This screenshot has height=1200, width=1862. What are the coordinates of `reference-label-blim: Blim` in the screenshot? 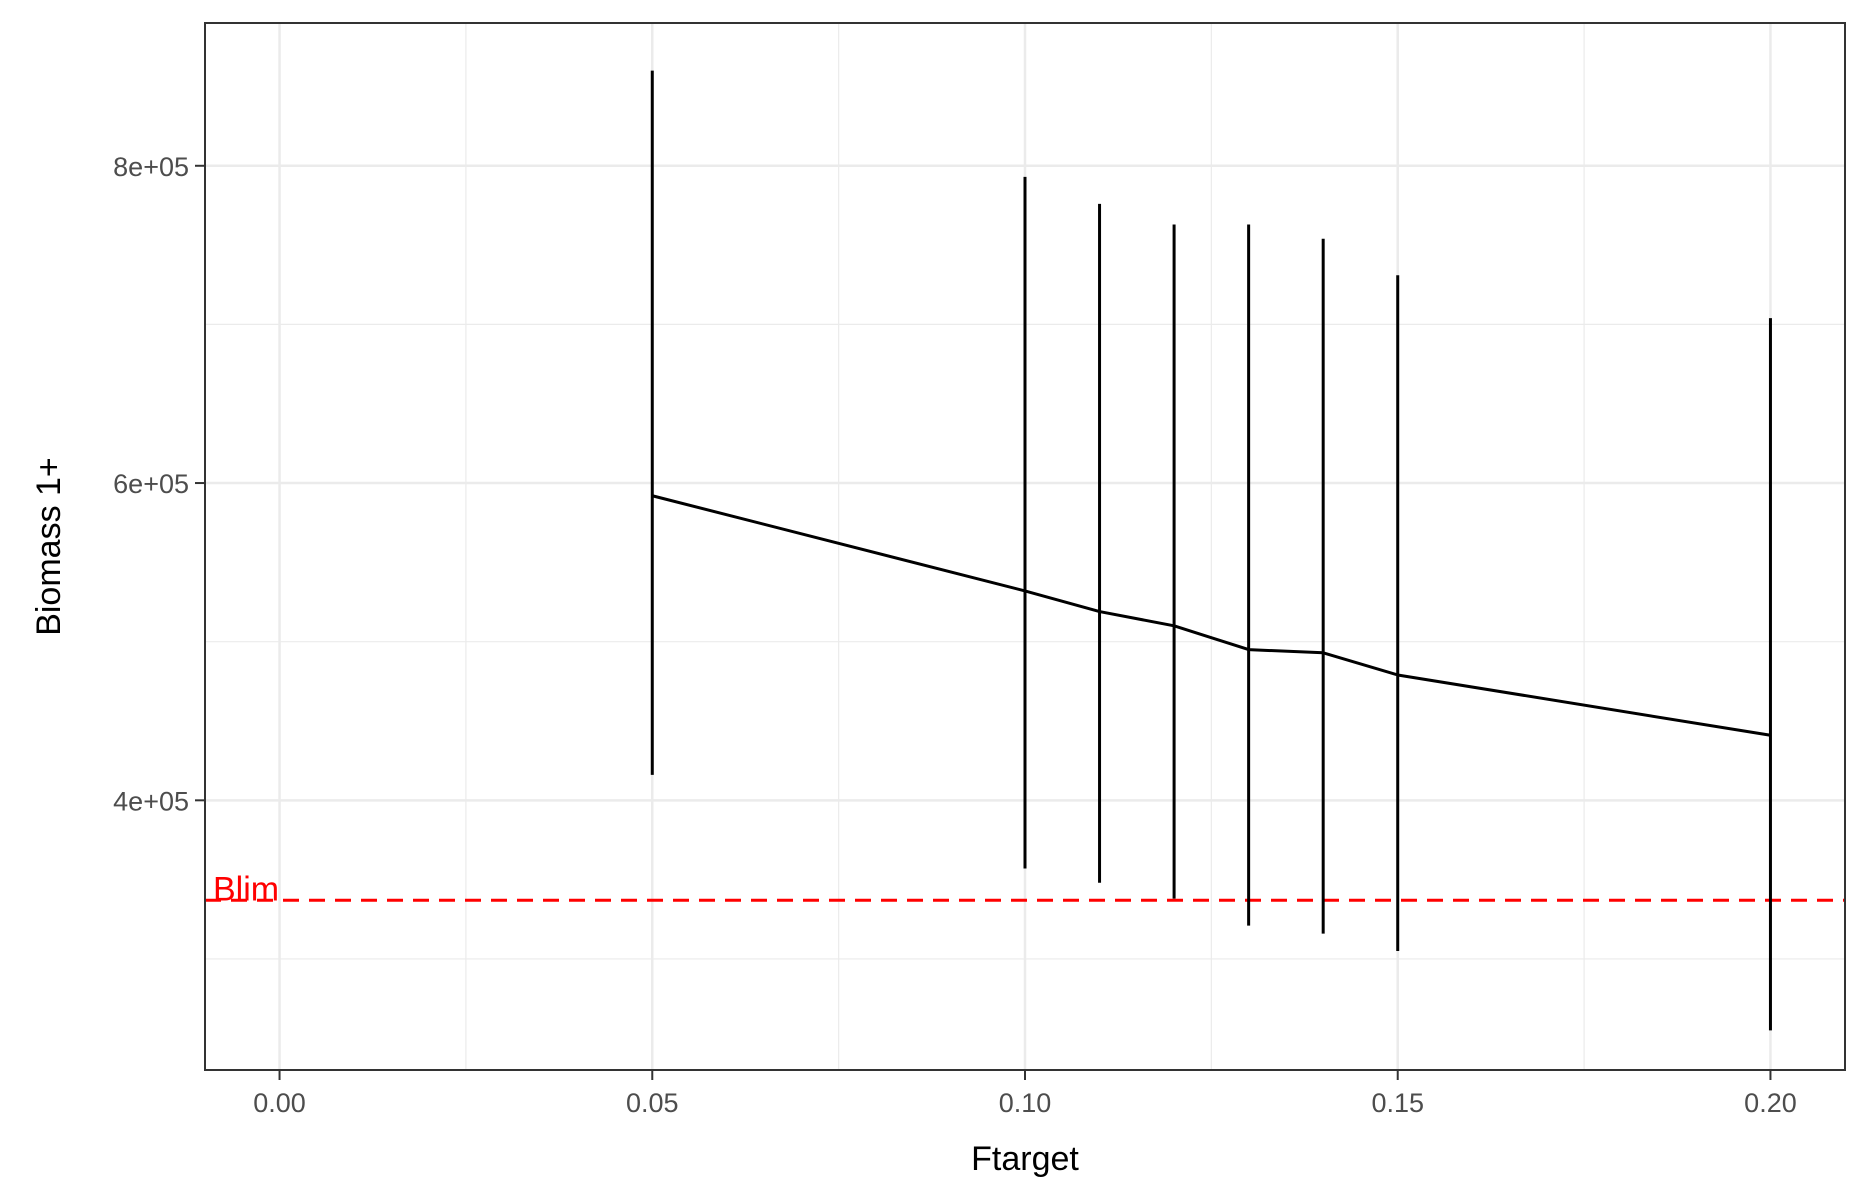 It's located at (246, 889).